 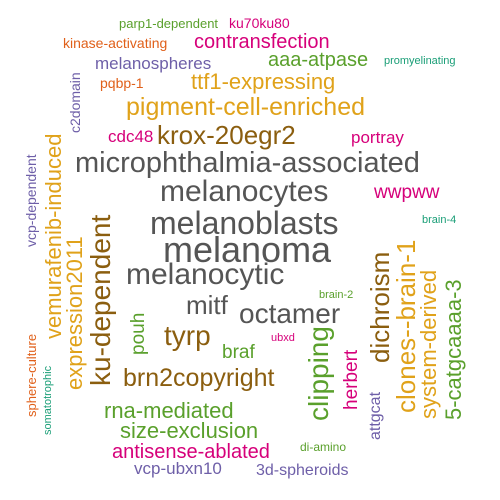 What do you see at coordinates (205, 274) in the screenshot?
I see `word-melanocytic: melanocytic` at bounding box center [205, 274].